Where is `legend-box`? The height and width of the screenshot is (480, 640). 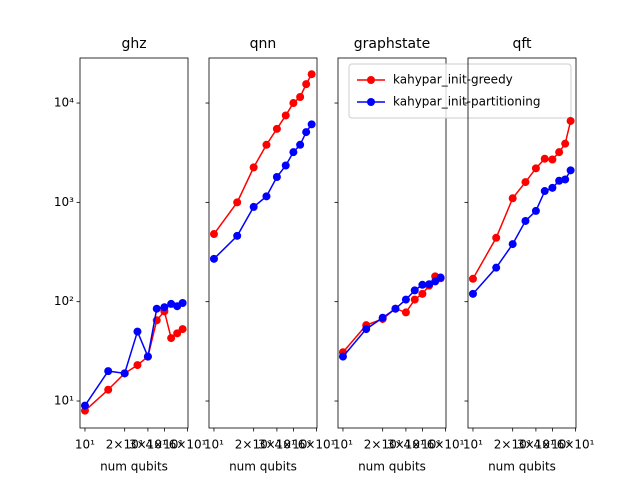 legend-box is located at coordinates (460, 91).